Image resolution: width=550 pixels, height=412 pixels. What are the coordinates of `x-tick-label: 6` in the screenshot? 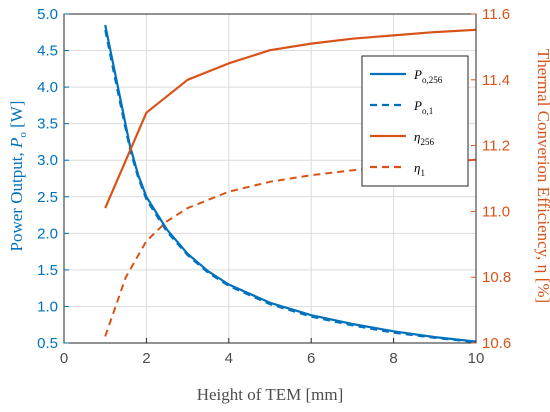 It's located at (311, 358).